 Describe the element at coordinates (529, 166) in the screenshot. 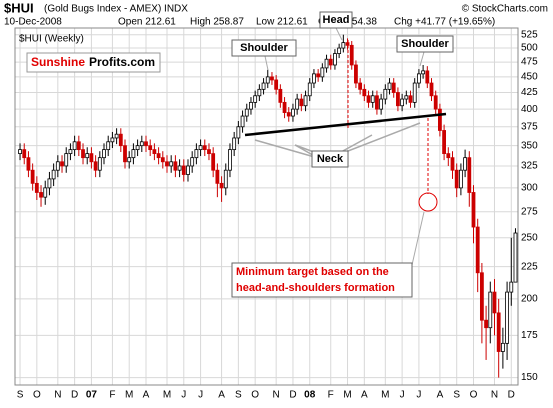

I see `y-tick-label: 325` at that location.